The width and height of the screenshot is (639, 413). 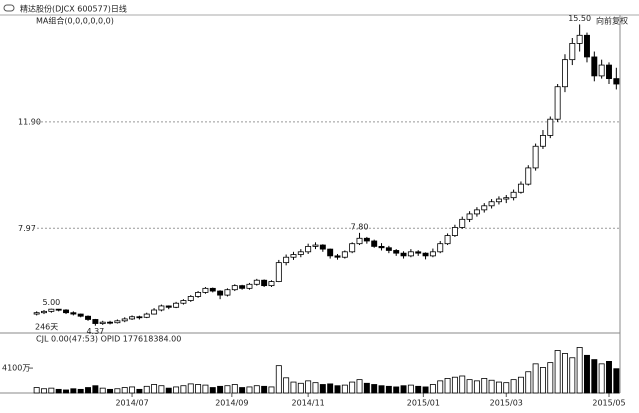 I want to click on days-label: 246天, so click(x=46, y=327).